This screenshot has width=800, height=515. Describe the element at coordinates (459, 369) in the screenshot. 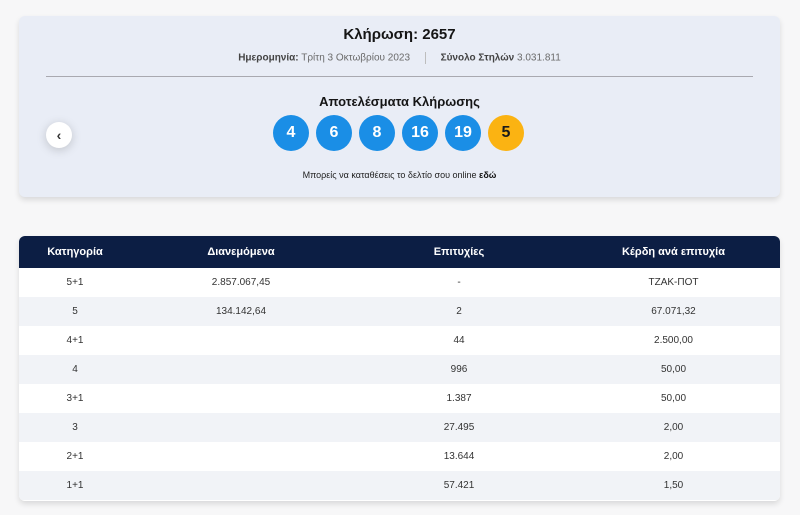

I see `cell-winners: 996` at that location.